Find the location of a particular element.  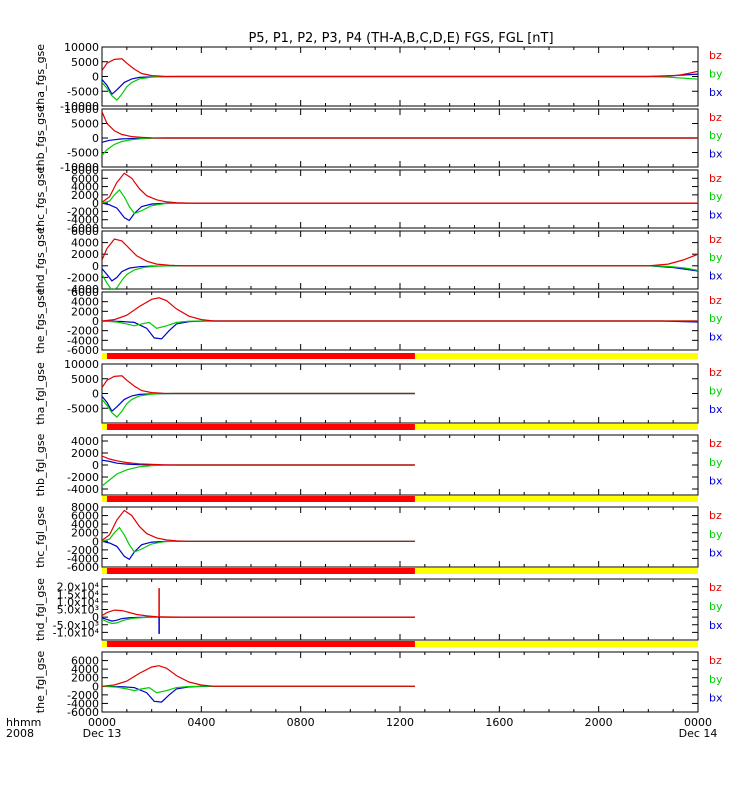

y-axis-label: tha_fgl_gse is located at coordinates (40, 393).